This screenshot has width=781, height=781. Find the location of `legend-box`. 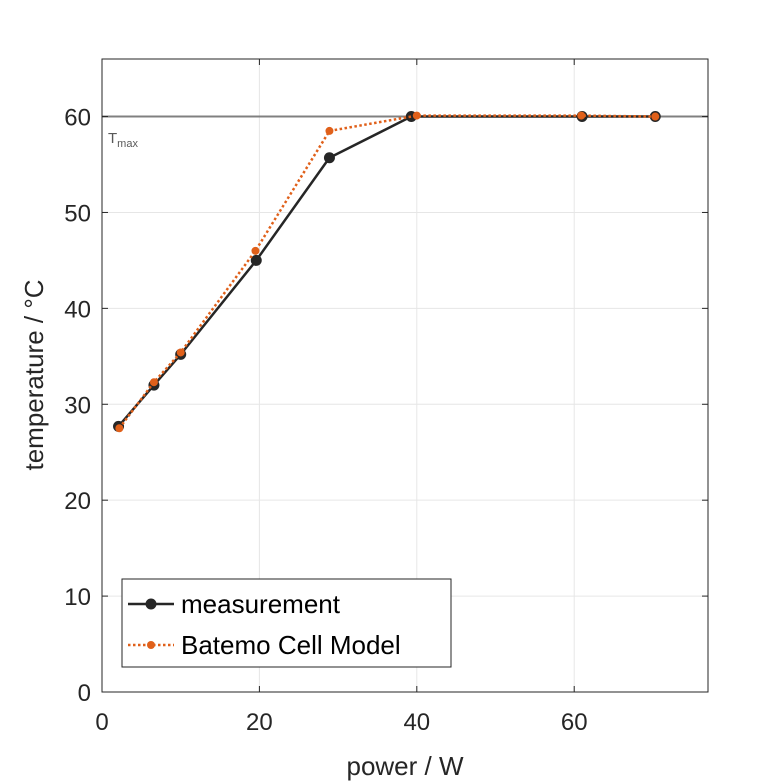

legend-box is located at coordinates (286, 623).